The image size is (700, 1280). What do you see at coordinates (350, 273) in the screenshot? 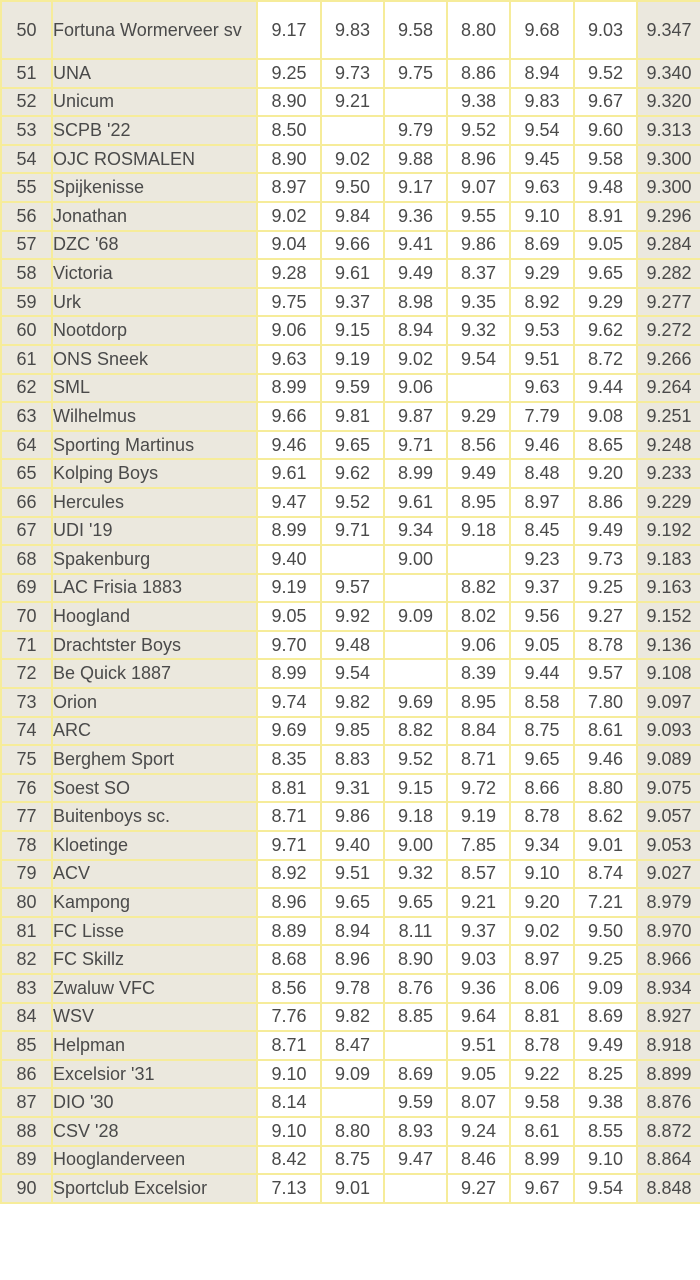
I see `table-row: 58 Victoria 9.28 9.61 9.49 8.37 9.29 9.65 9.282` at bounding box center [350, 273].